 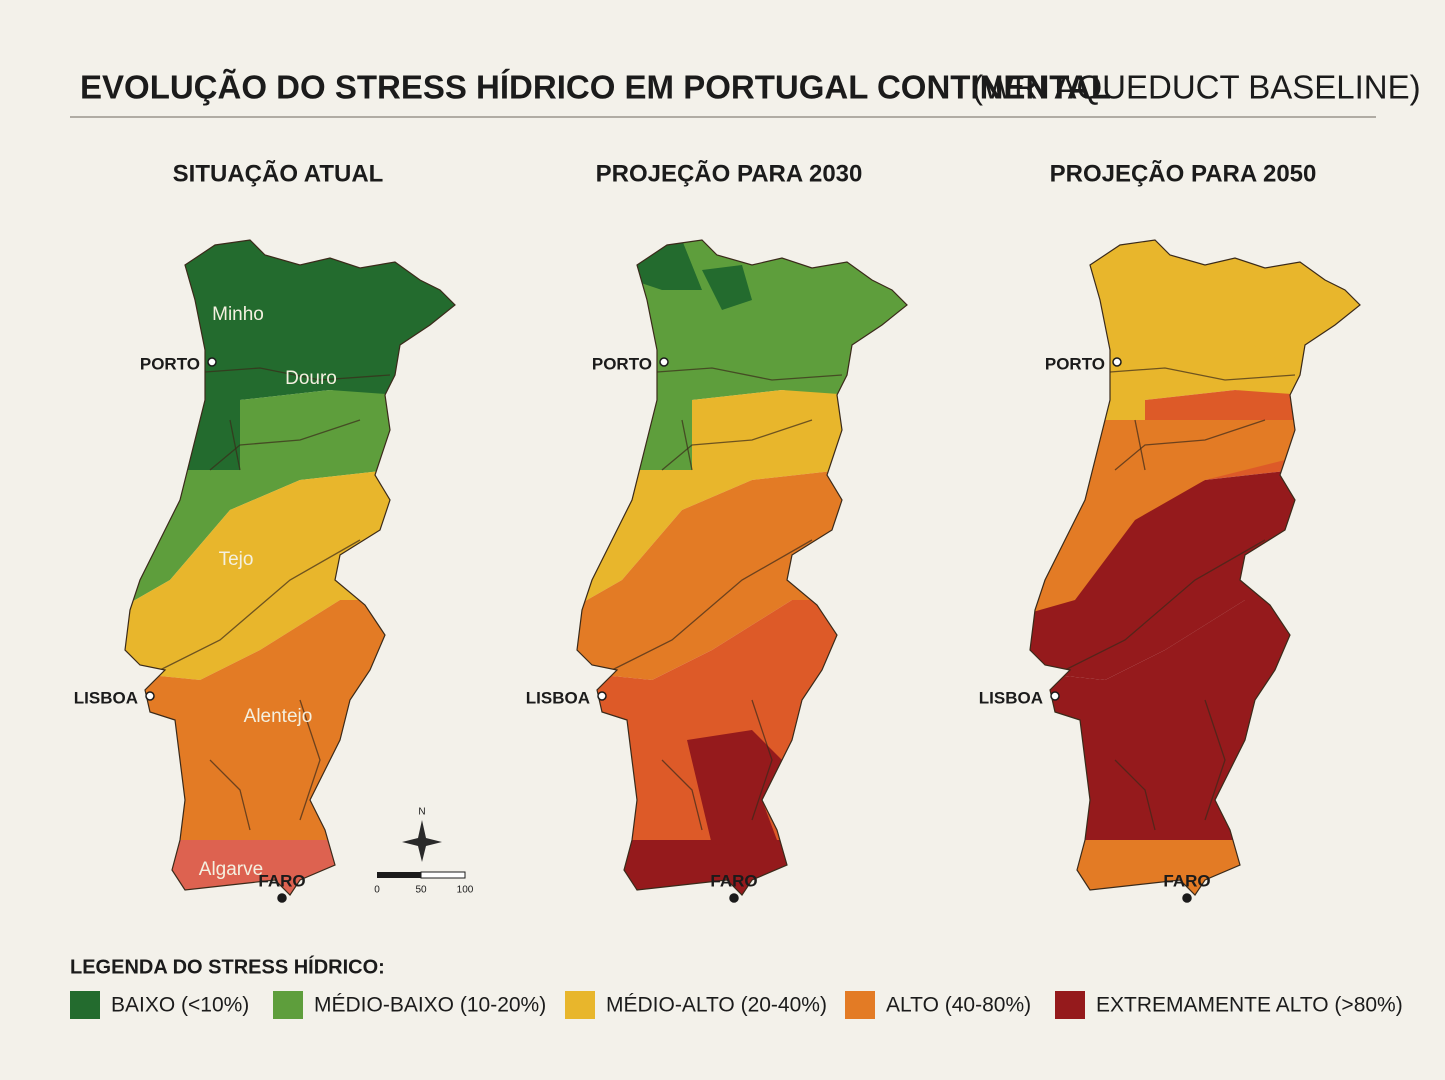 I want to click on panel-title: SITUAÇÃO ATUAL, so click(x=278, y=173).